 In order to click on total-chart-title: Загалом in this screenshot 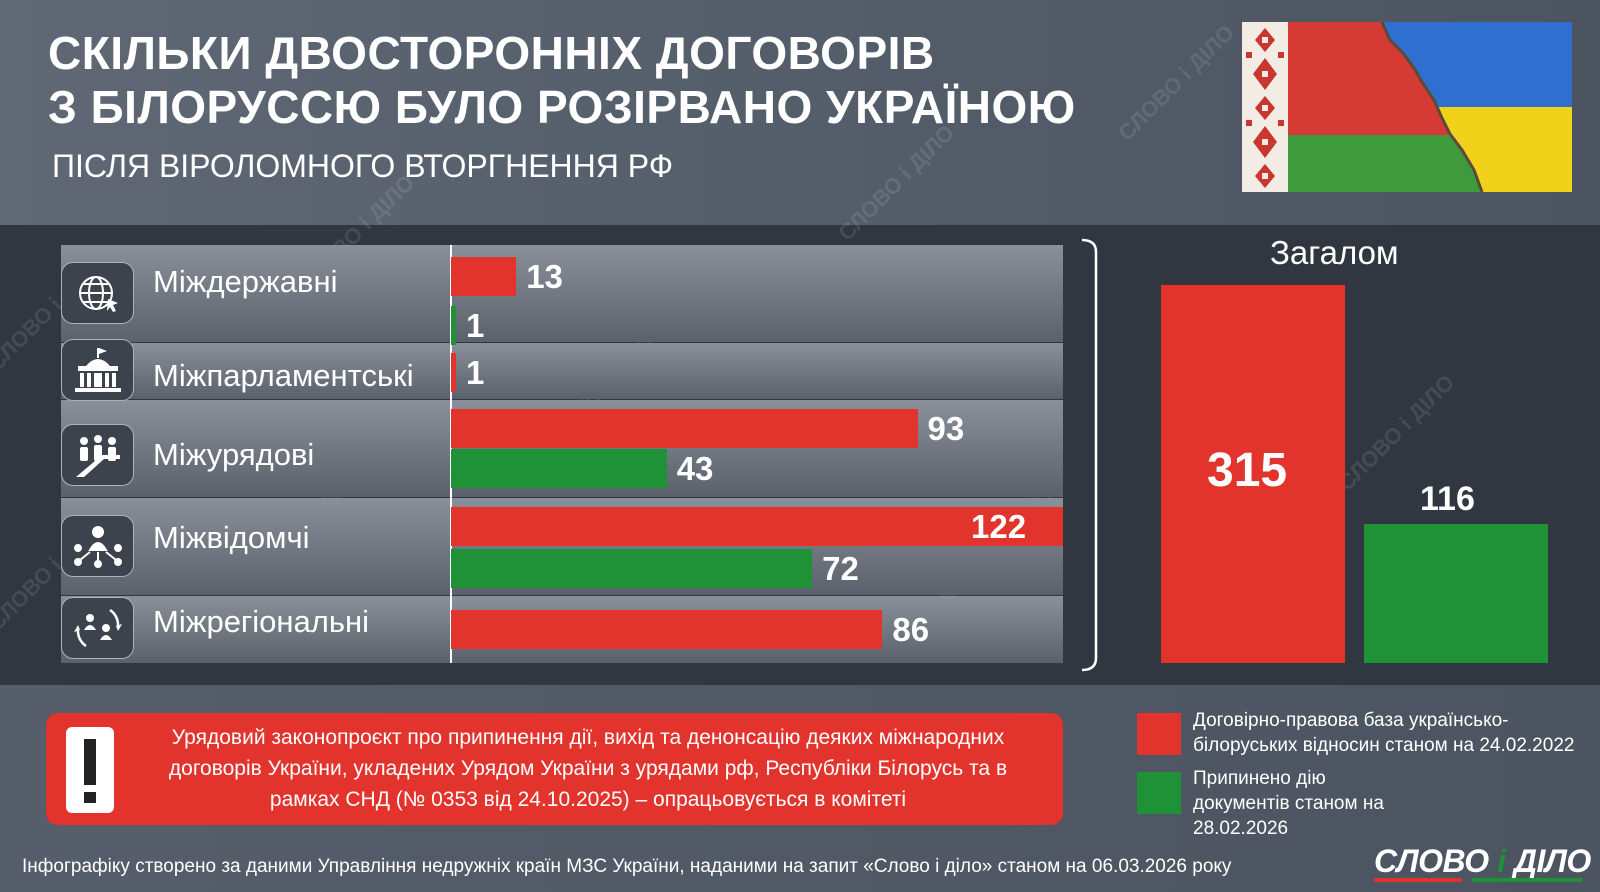, I will do `click(1334, 252)`.